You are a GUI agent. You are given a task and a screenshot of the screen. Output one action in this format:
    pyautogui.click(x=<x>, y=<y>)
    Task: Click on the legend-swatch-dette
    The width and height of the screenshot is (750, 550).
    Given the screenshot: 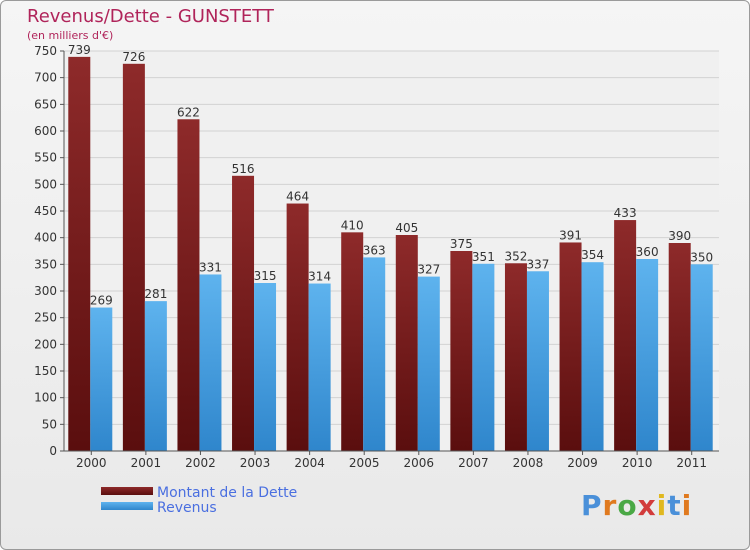 What is the action you would take?
    pyautogui.click(x=127, y=491)
    